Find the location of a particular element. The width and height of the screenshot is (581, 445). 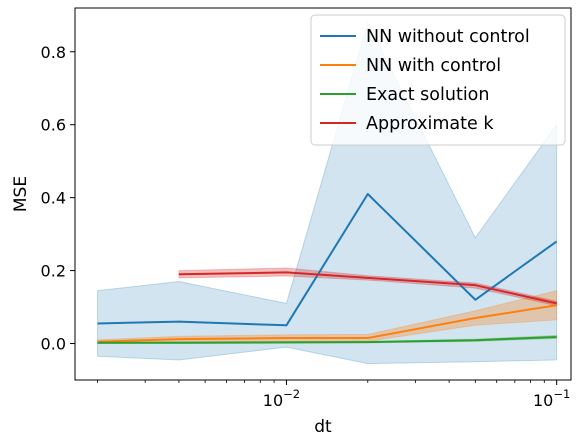

nn-with-control-line is located at coordinates (327, 323).